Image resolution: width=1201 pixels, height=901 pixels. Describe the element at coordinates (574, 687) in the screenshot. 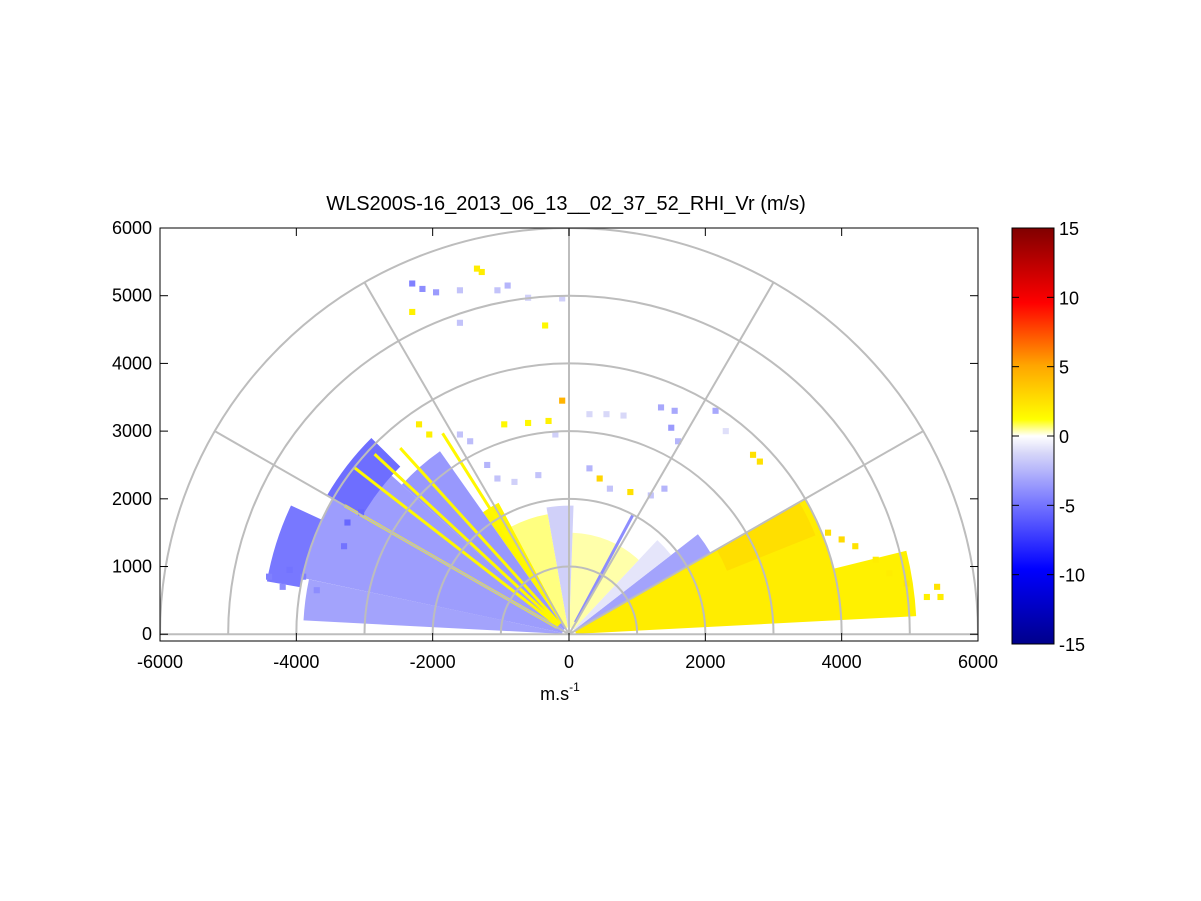

I see `x-axis-label-exp: -1` at that location.